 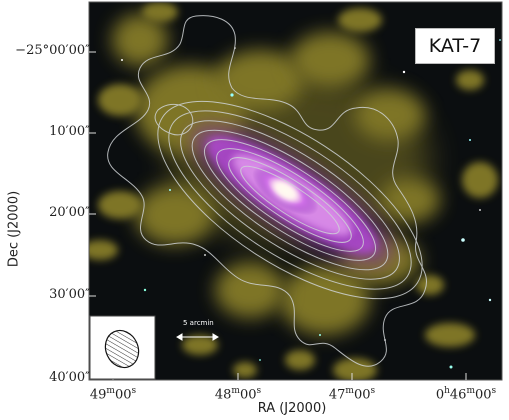 I want to click on scale-bar, so click(x=197, y=337).